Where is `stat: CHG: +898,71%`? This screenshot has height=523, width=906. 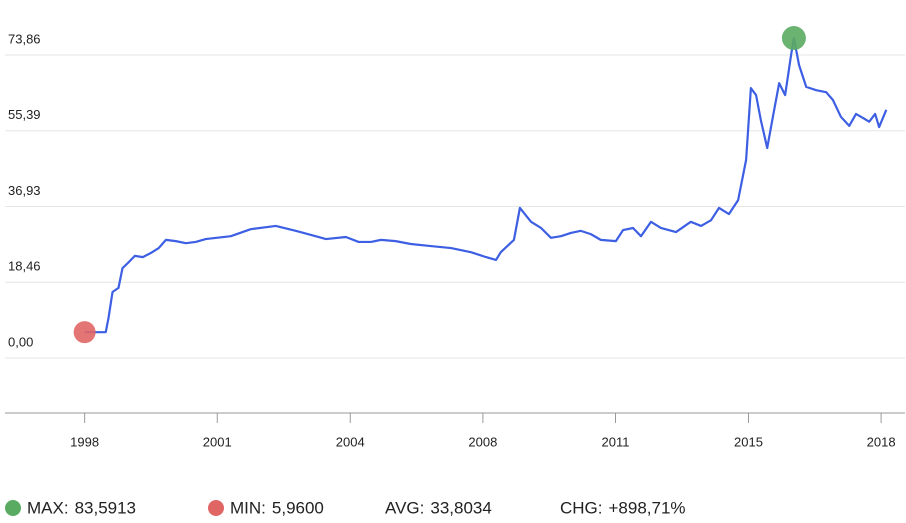
stat: CHG: +898,71% is located at coordinates (623, 507).